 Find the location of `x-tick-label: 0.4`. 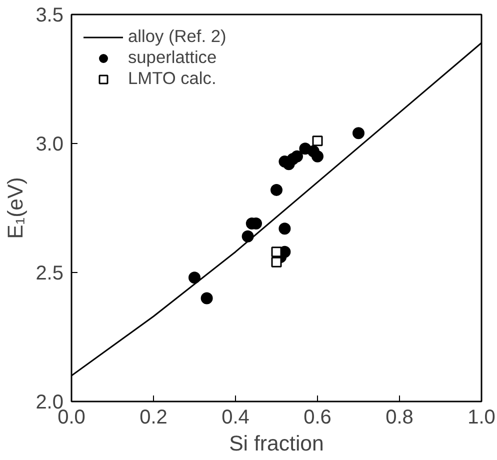

x-tick-label: 0.4 is located at coordinates (236, 417).